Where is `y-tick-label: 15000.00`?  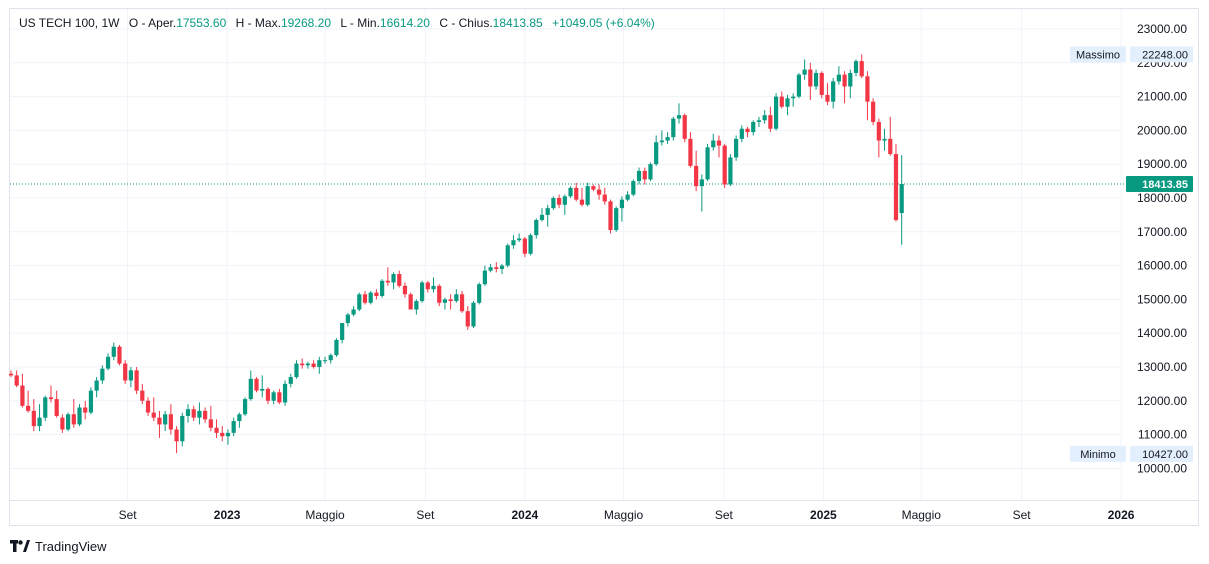
y-tick-label: 15000.00 is located at coordinates (1162, 299).